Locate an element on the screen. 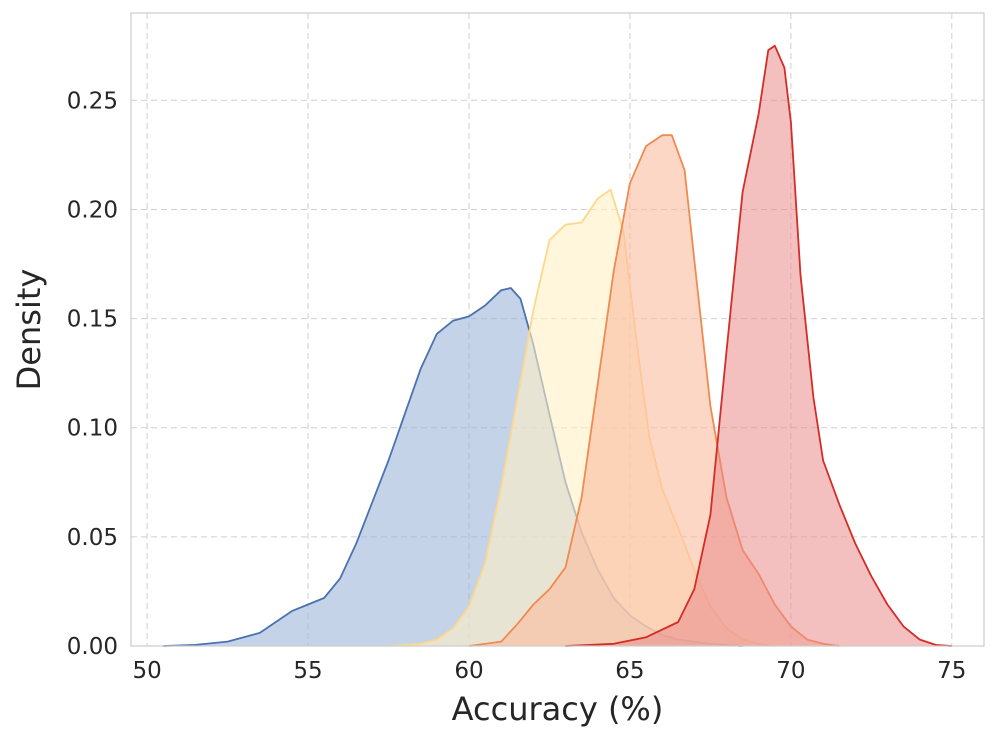 This screenshot has height=741, width=997. x-tick-label: 75 is located at coordinates (951, 671).